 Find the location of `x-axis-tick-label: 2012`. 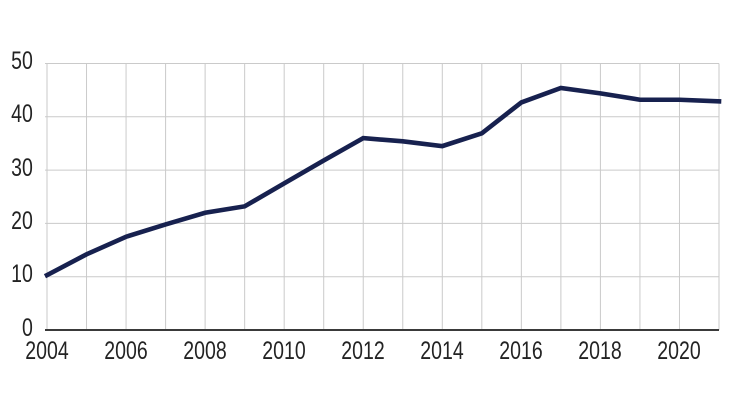

x-axis-tick-label: 2012 is located at coordinates (363, 351).